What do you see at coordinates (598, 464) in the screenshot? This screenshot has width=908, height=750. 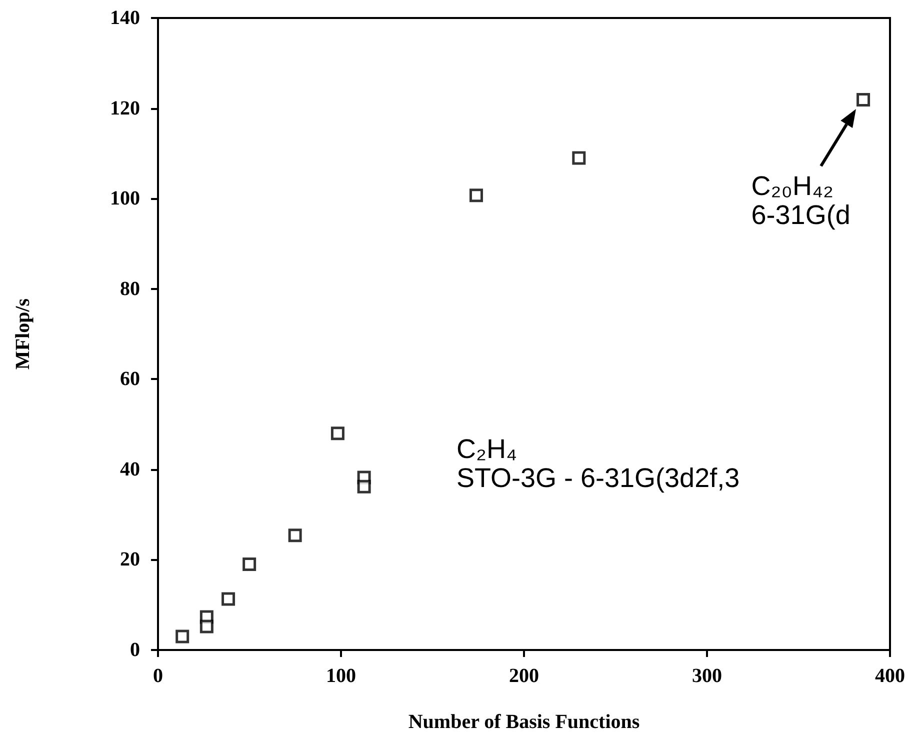 I see `annotation: C₂H₄ STO-3G - 6-31G(3d2f,3` at bounding box center [598, 464].